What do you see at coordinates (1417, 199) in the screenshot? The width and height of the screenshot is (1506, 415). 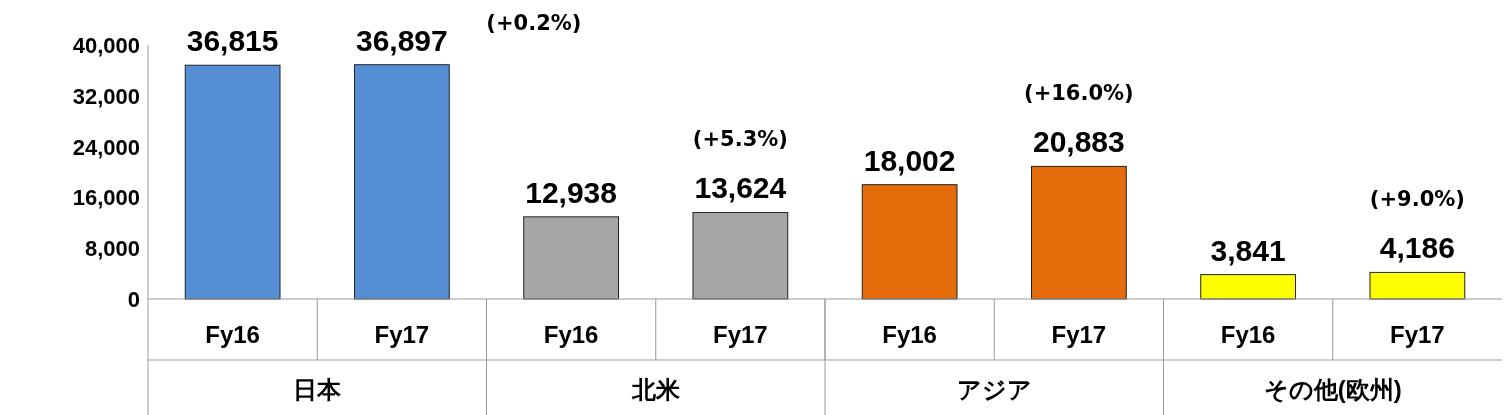 I see `annotation: (+9.0%)` at bounding box center [1417, 199].